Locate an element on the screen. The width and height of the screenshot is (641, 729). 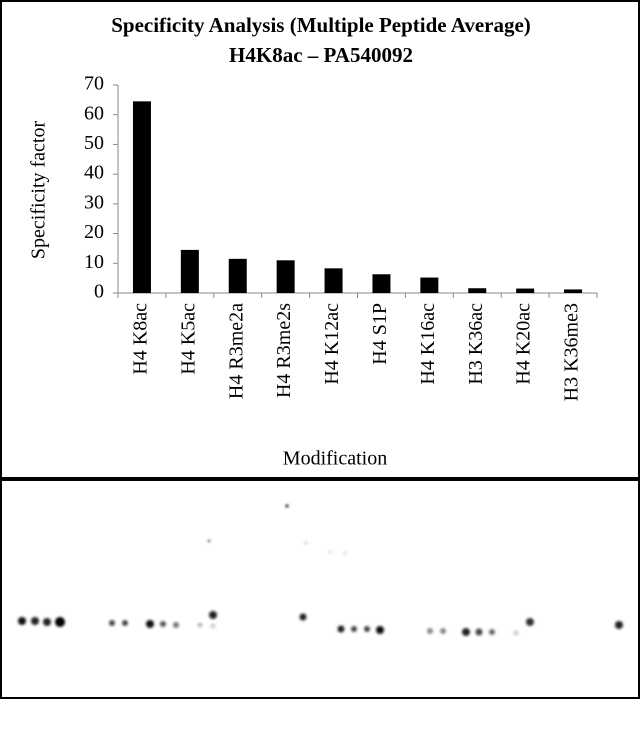
x-tick-label: H4 K5ac is located at coordinates (188, 339).